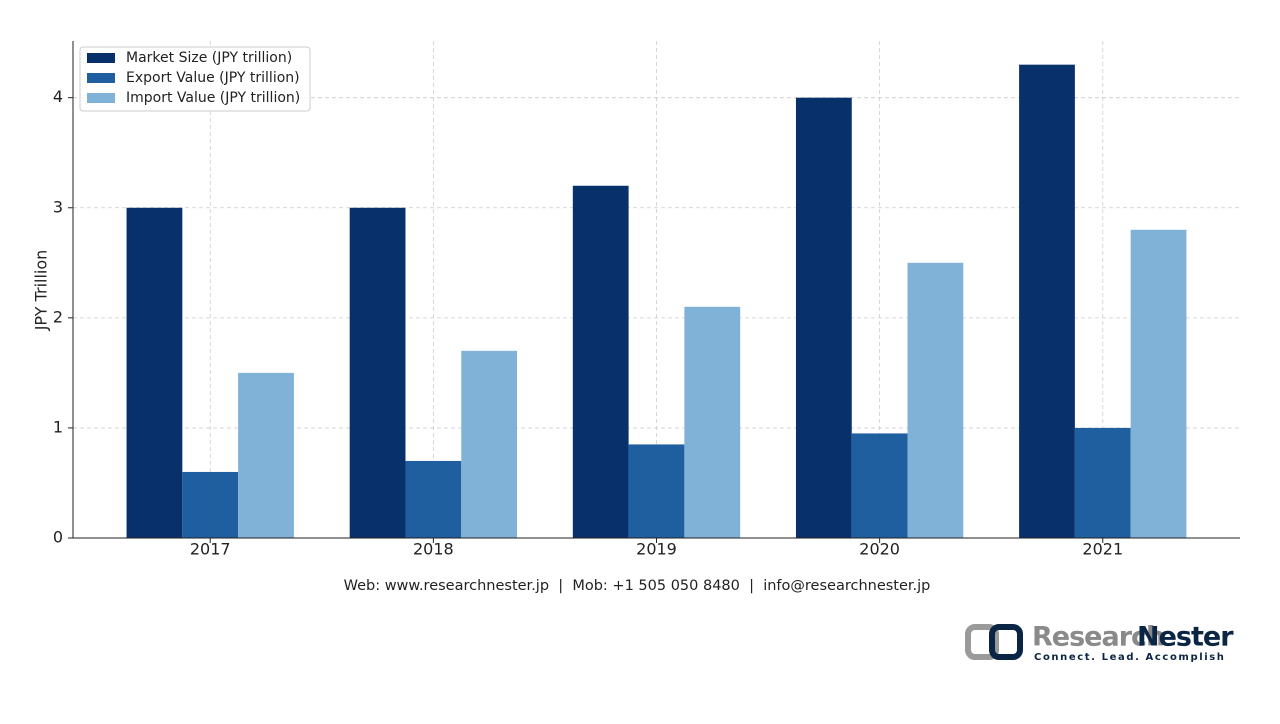 Image resolution: width=1280 pixels, height=724 pixels. I want to click on legend-label: Market Size (JPY trillion), so click(209, 58).